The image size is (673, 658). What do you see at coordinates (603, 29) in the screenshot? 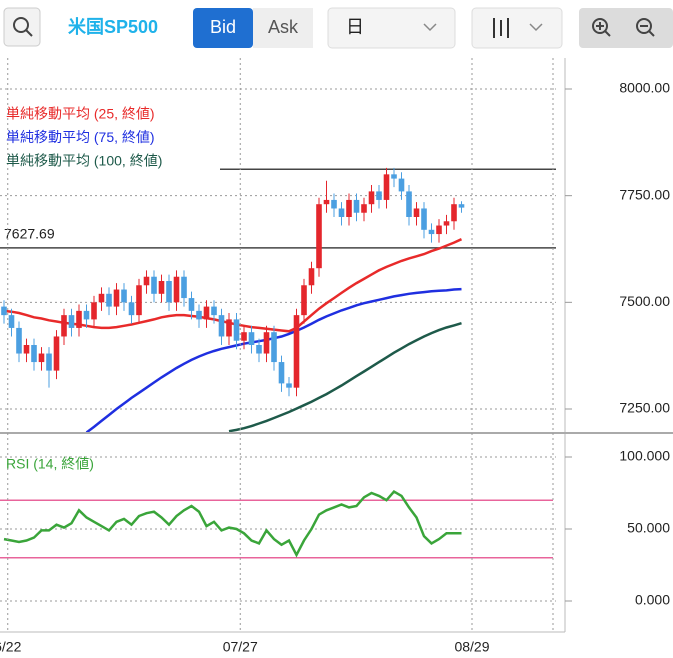
I see `zoom-in-icon` at bounding box center [603, 29].